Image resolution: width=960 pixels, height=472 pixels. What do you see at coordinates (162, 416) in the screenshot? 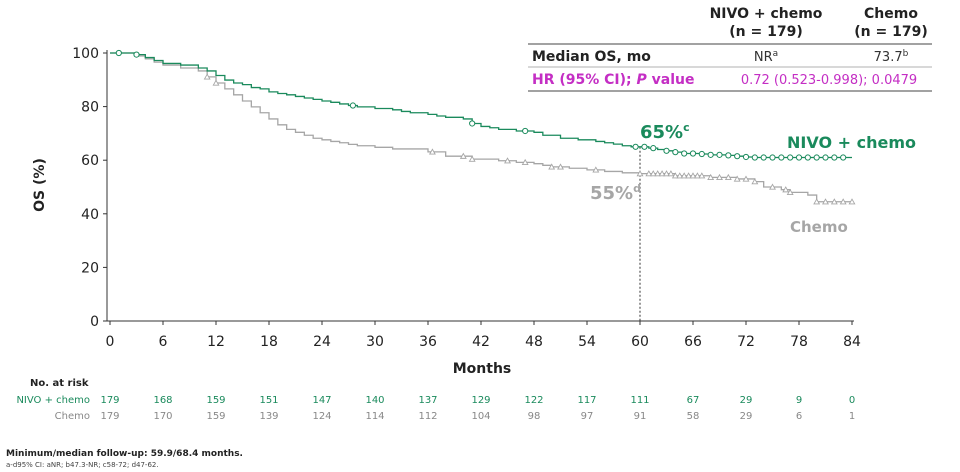
I see `risk-chemo-count: 170` at bounding box center [162, 416].